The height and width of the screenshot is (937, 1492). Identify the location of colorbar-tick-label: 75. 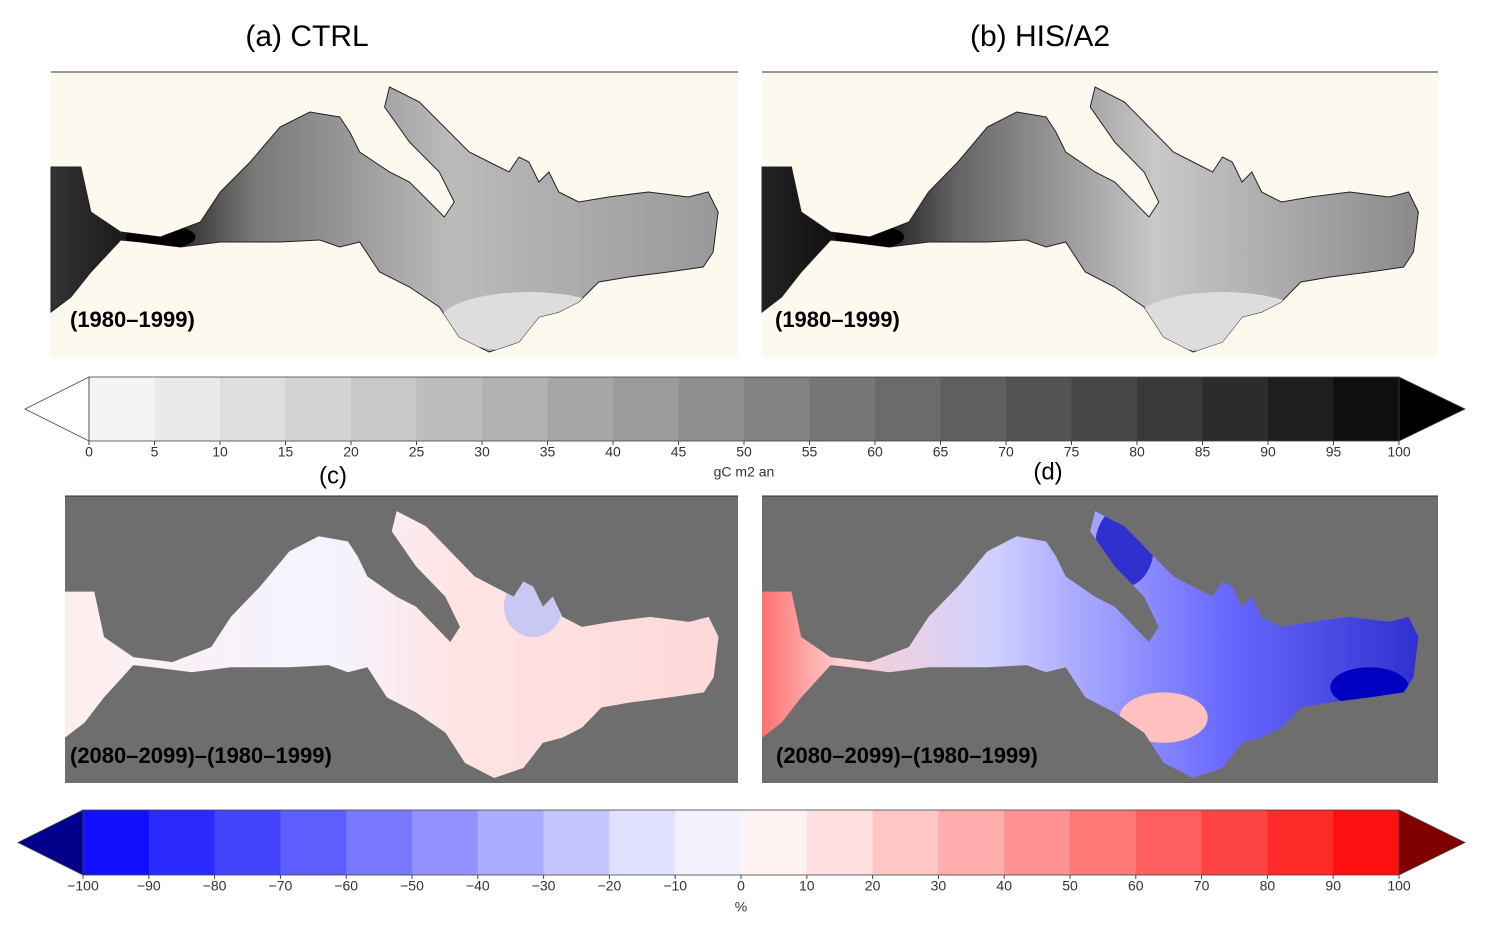
(1072, 452).